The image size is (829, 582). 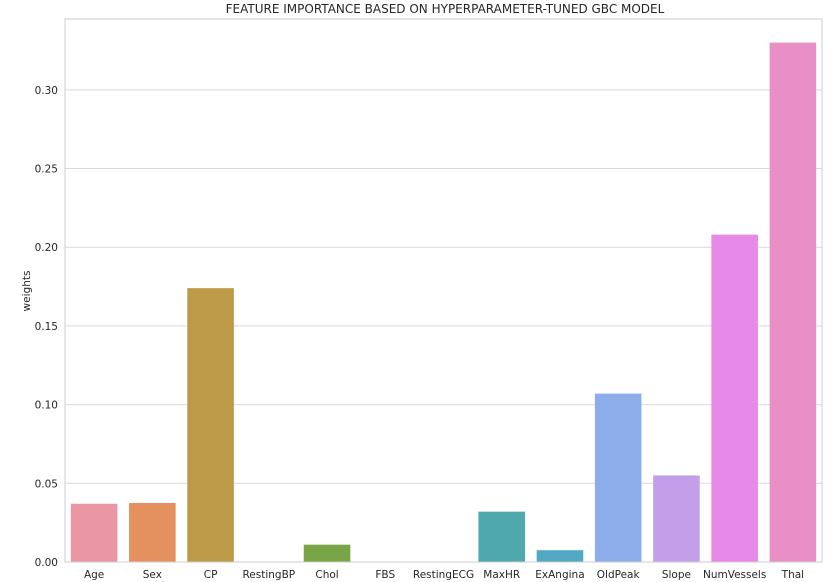 I want to click on x-tick-label: RestingBP, so click(x=268, y=575).